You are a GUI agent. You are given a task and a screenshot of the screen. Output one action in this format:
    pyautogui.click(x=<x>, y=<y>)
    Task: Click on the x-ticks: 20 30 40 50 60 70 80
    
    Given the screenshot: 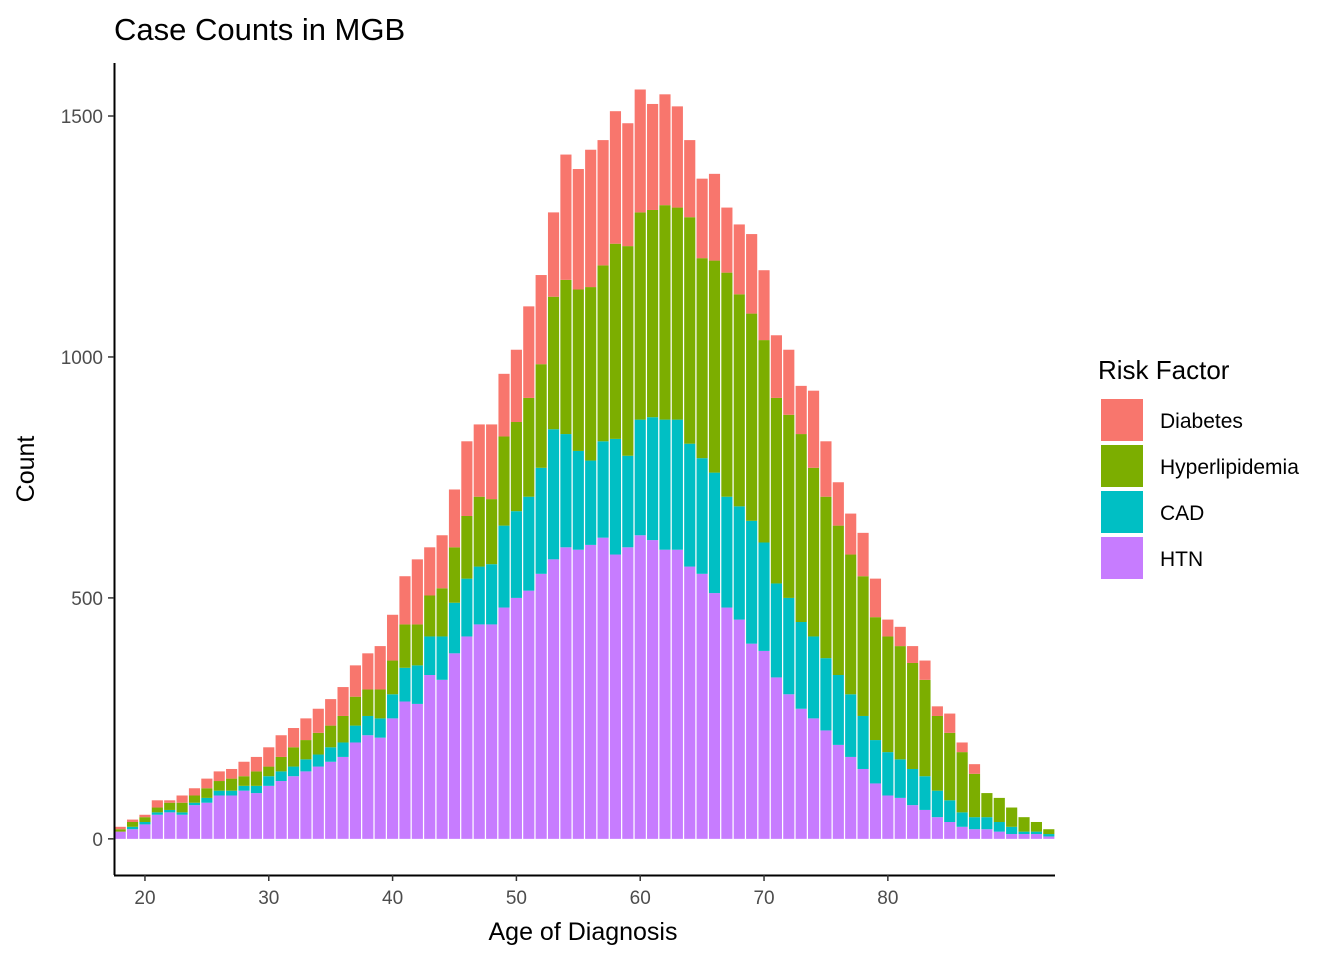 What is the action you would take?
    pyautogui.click(x=516, y=892)
    